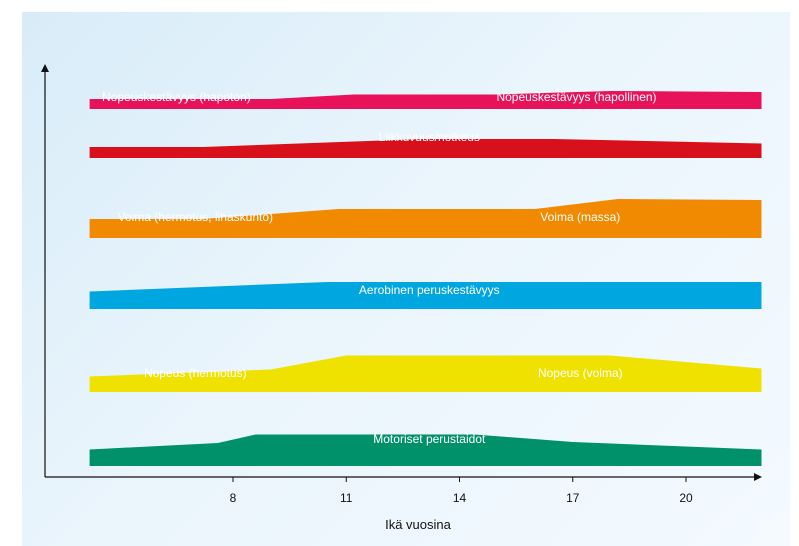 The height and width of the screenshot is (546, 799). Describe the element at coordinates (425, 148) in the screenshot. I see `band-mobility` at that location.